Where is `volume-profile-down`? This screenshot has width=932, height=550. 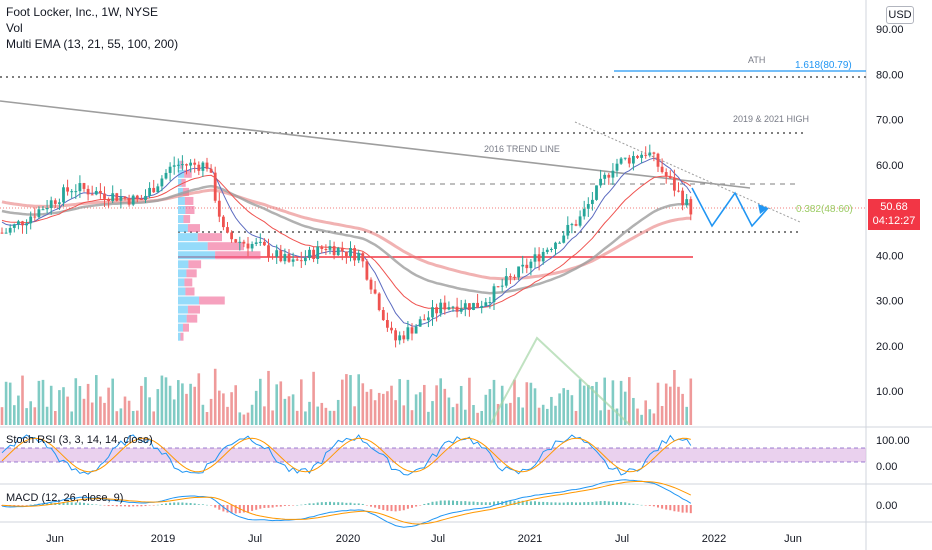 volume-profile-down is located at coordinates (212, 300).